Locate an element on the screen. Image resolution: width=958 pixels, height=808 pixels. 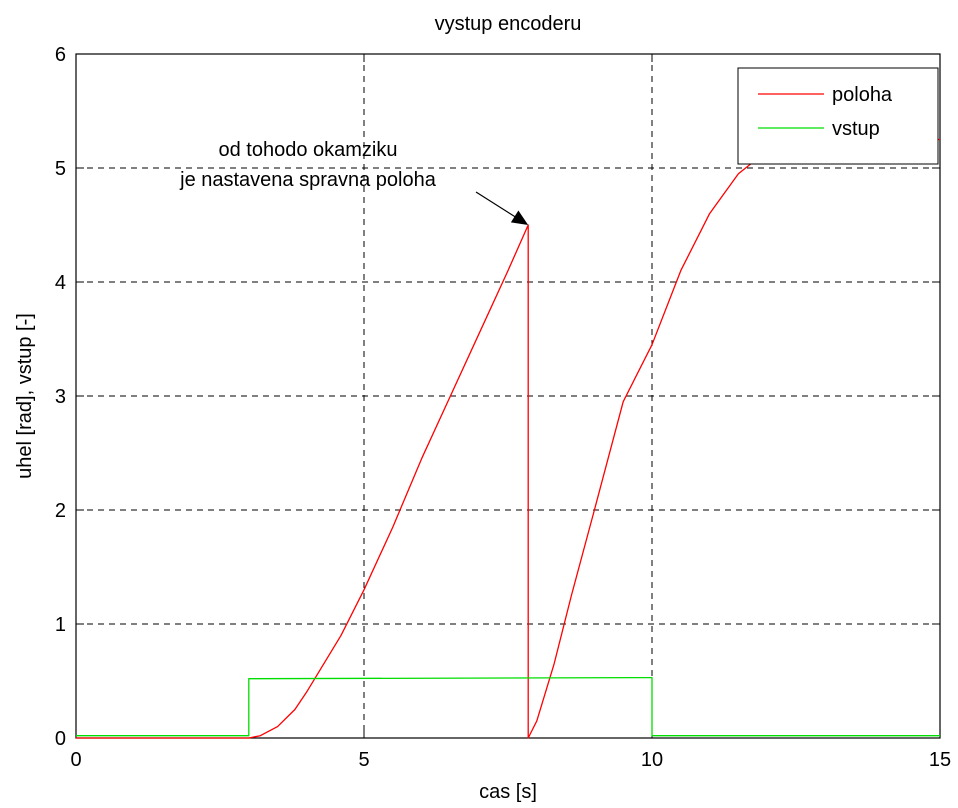
series-line-vstup is located at coordinates (508, 706).